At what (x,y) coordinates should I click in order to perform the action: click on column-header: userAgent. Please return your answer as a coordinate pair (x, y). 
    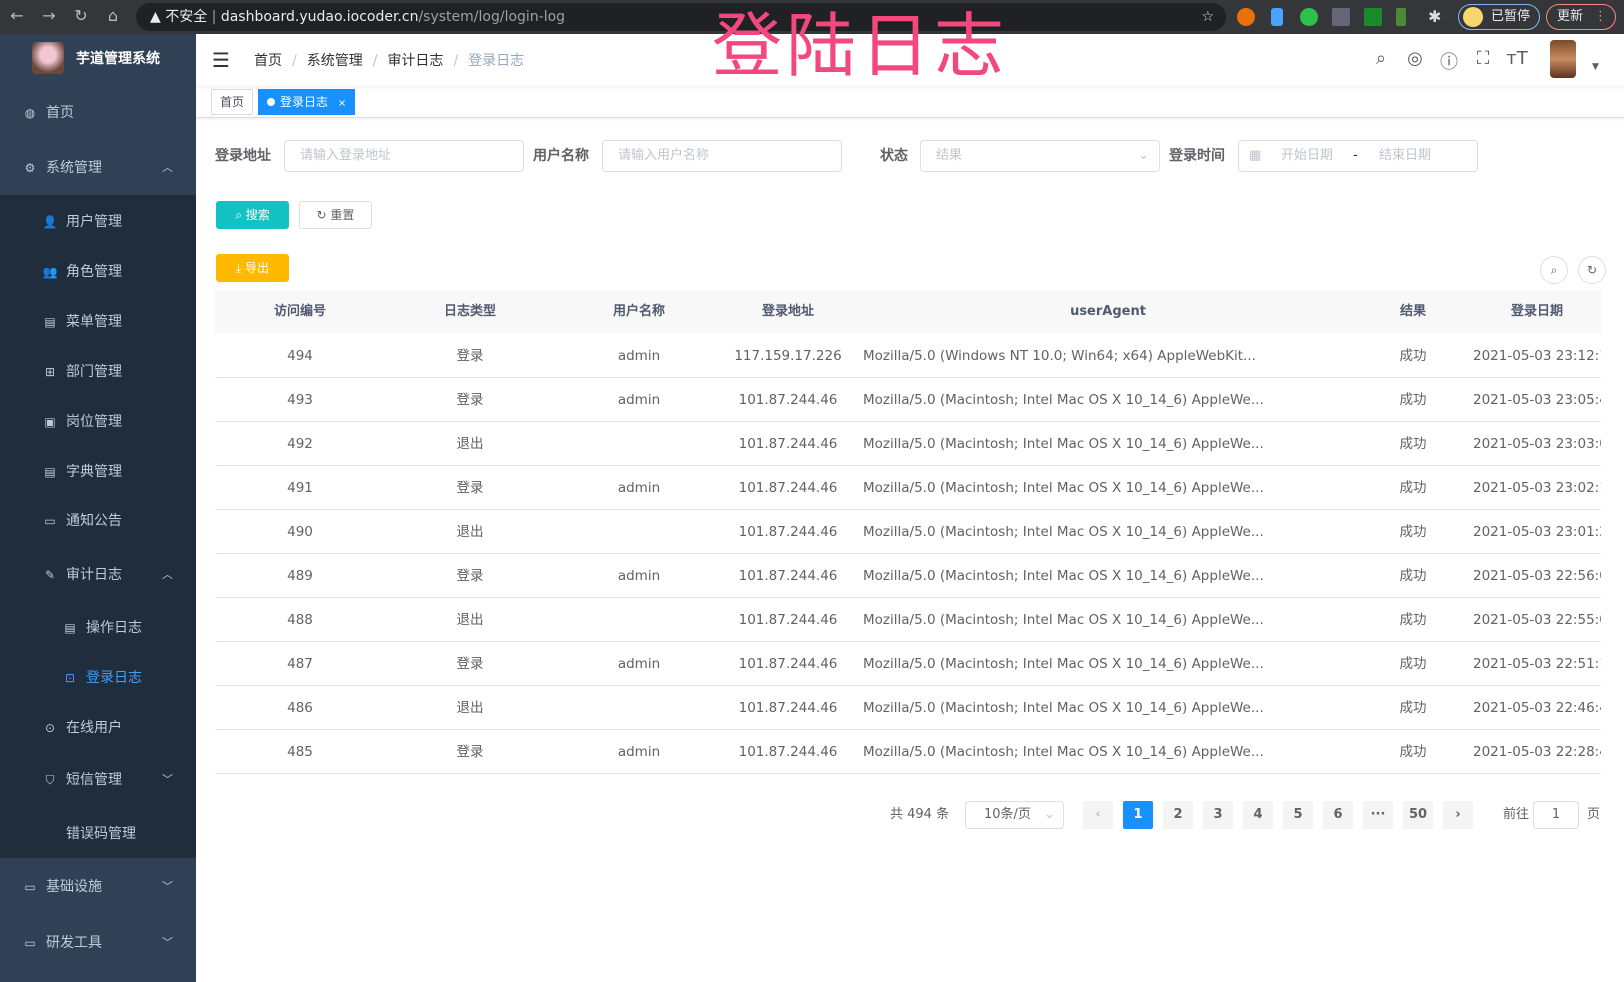
    Looking at the image, I should click on (1108, 311).